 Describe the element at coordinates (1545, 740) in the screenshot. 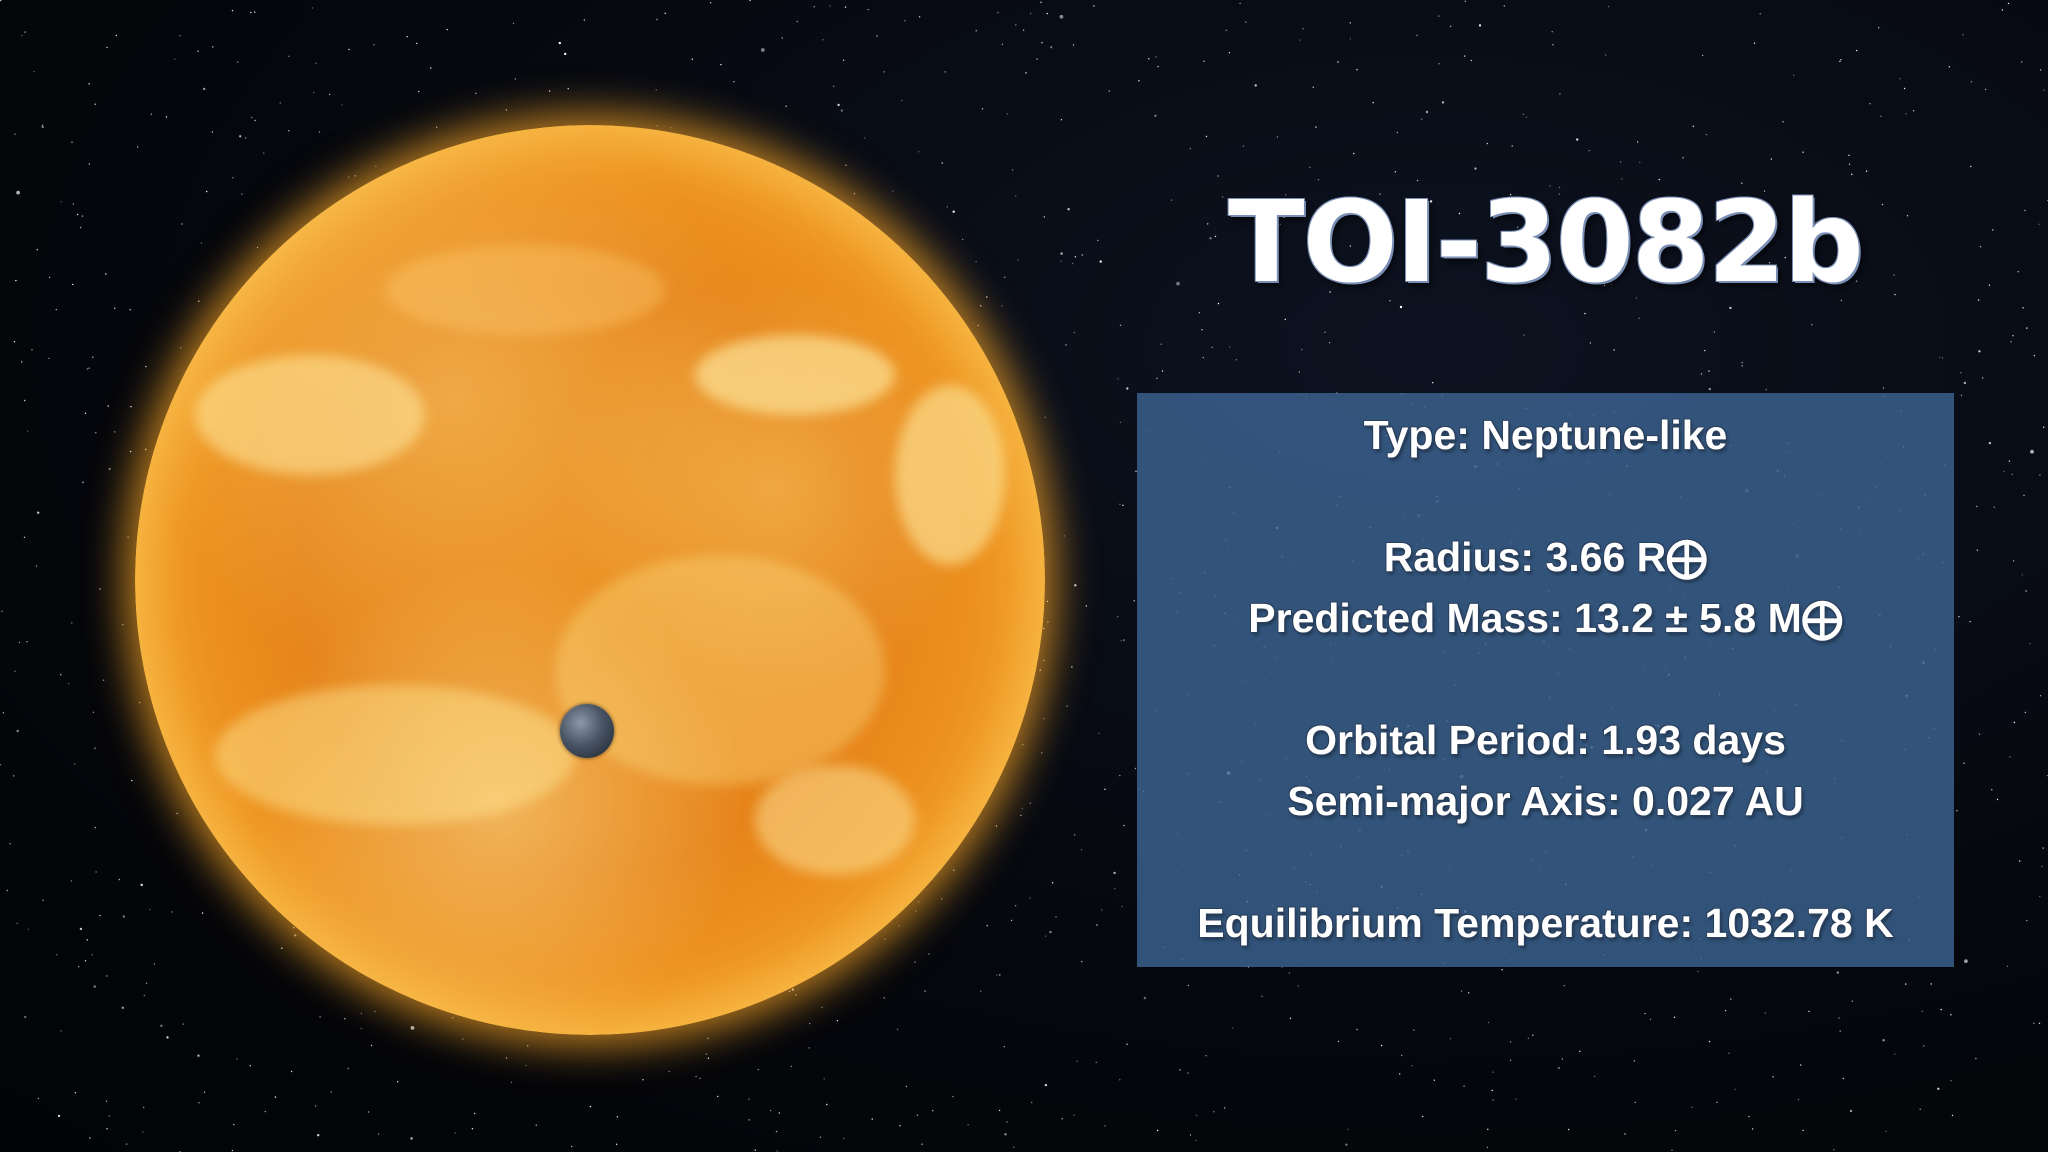

I see `planet-orbital-period: Orbital Period: 1.93 days` at that location.